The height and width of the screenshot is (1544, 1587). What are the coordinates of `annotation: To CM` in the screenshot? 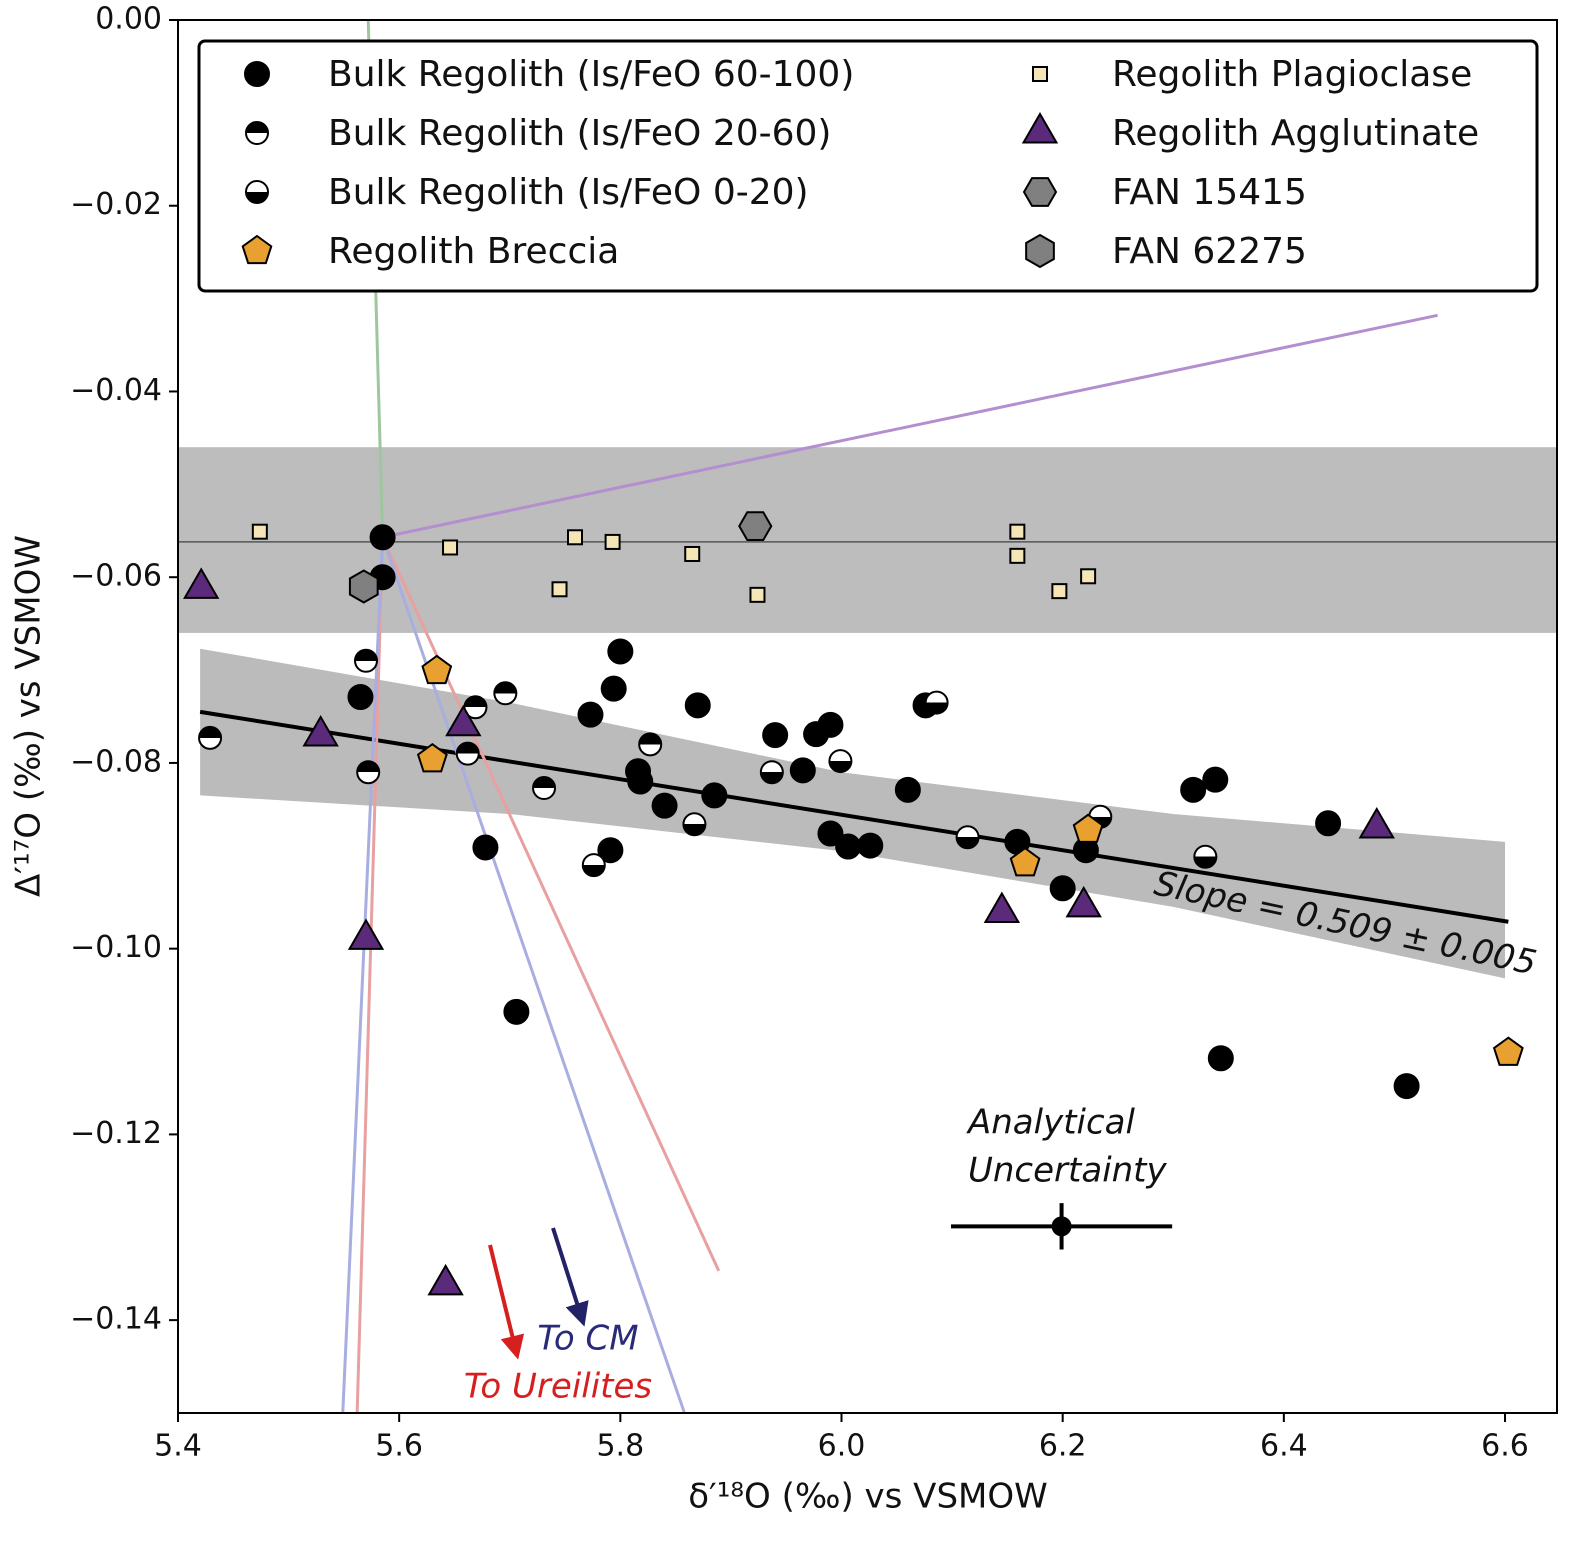 It's located at (587, 1339).